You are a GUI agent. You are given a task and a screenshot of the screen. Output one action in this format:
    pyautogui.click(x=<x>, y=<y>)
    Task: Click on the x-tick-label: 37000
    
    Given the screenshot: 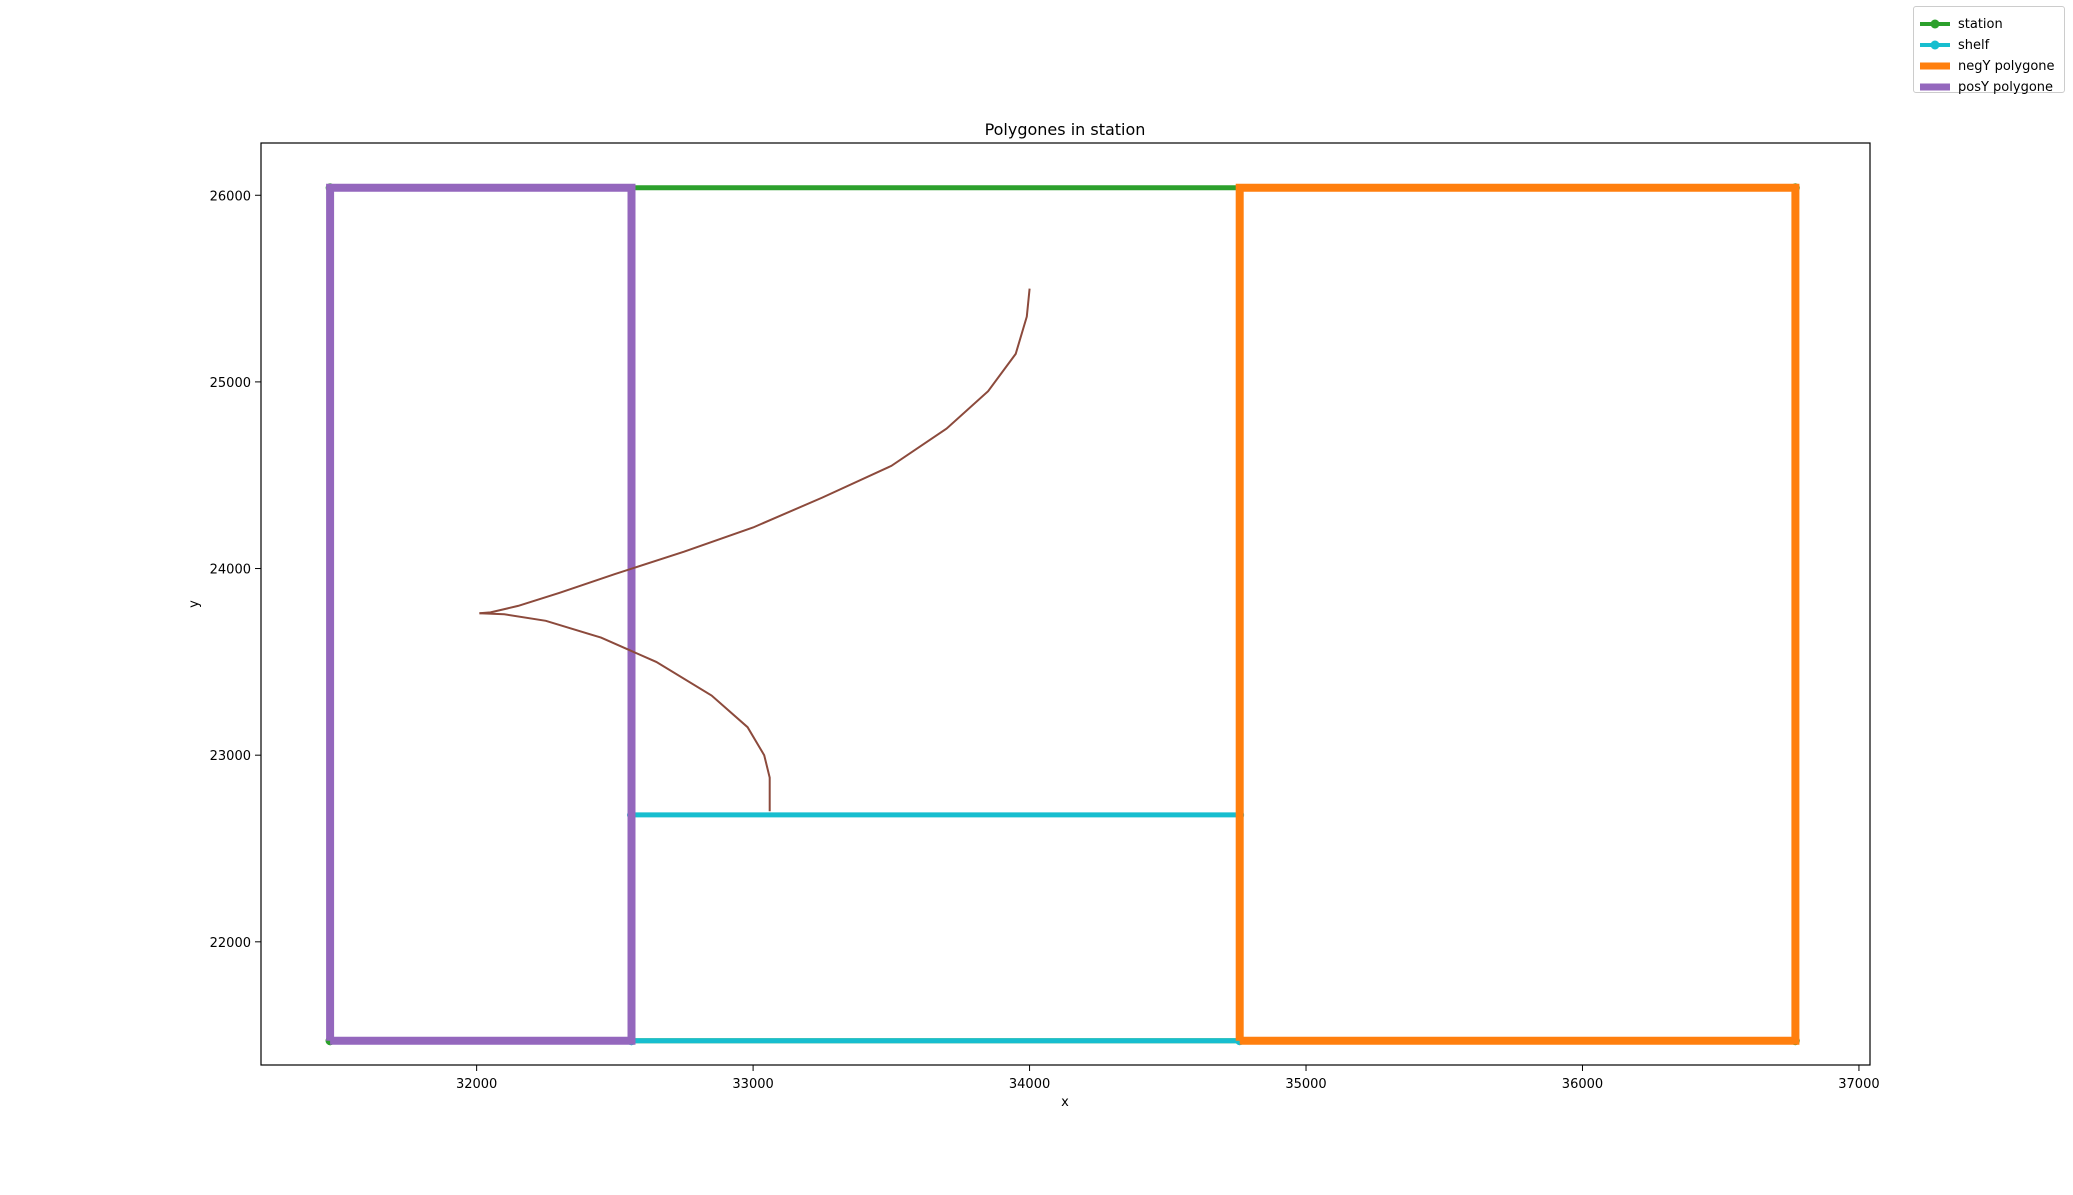 What is the action you would take?
    pyautogui.click(x=1858, y=1084)
    